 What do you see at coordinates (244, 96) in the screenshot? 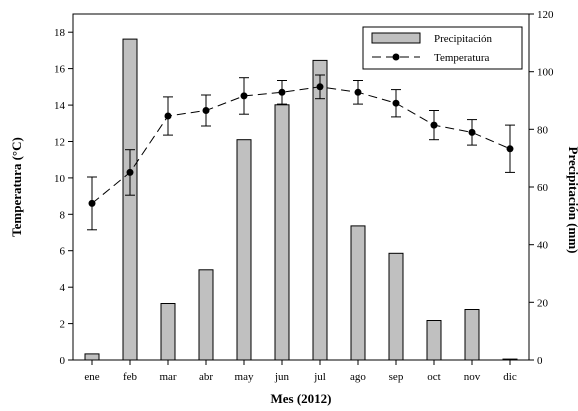
I see `temperature-point-may` at bounding box center [244, 96].